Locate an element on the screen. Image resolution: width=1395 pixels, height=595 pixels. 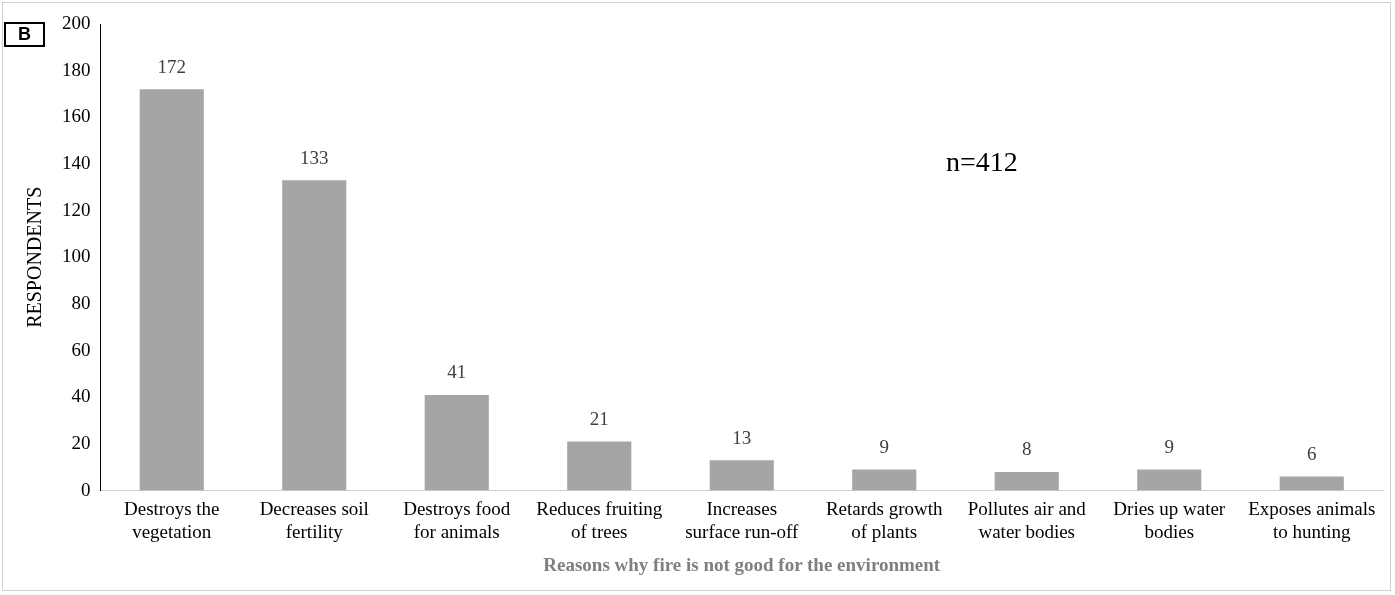
text: B is located at coordinates (24, 34).